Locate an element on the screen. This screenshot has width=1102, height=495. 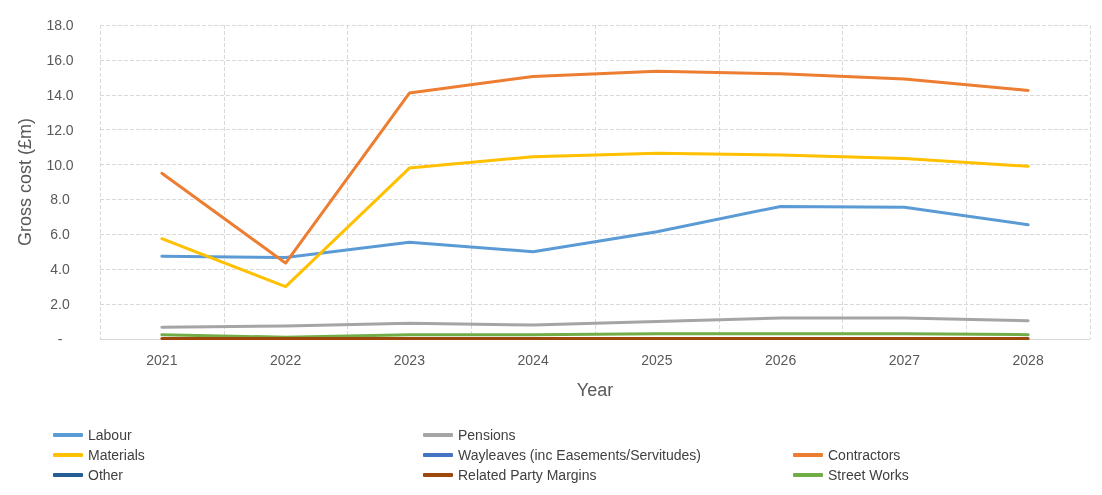
x-tick-label: 2023 is located at coordinates (409, 360).